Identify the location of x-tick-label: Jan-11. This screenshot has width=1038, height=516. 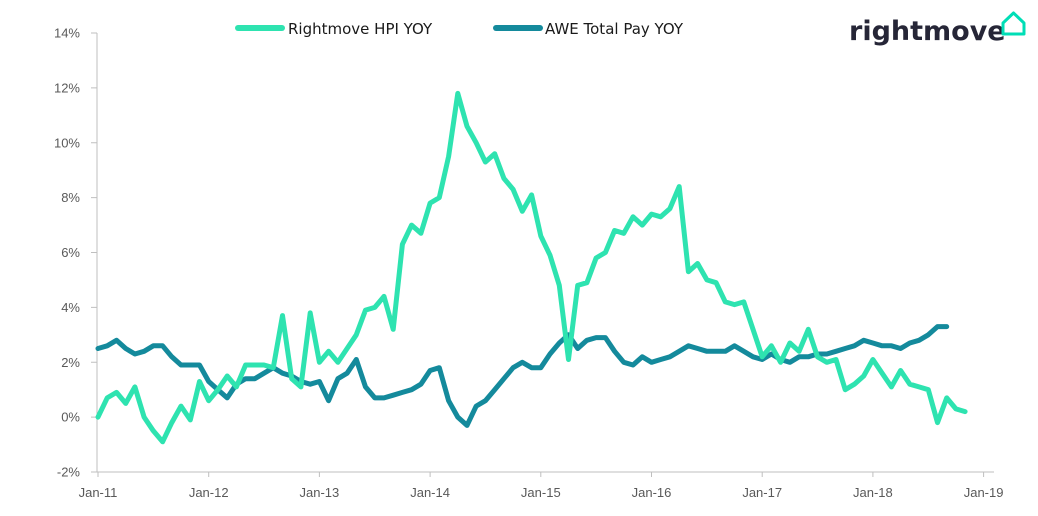
(98, 492).